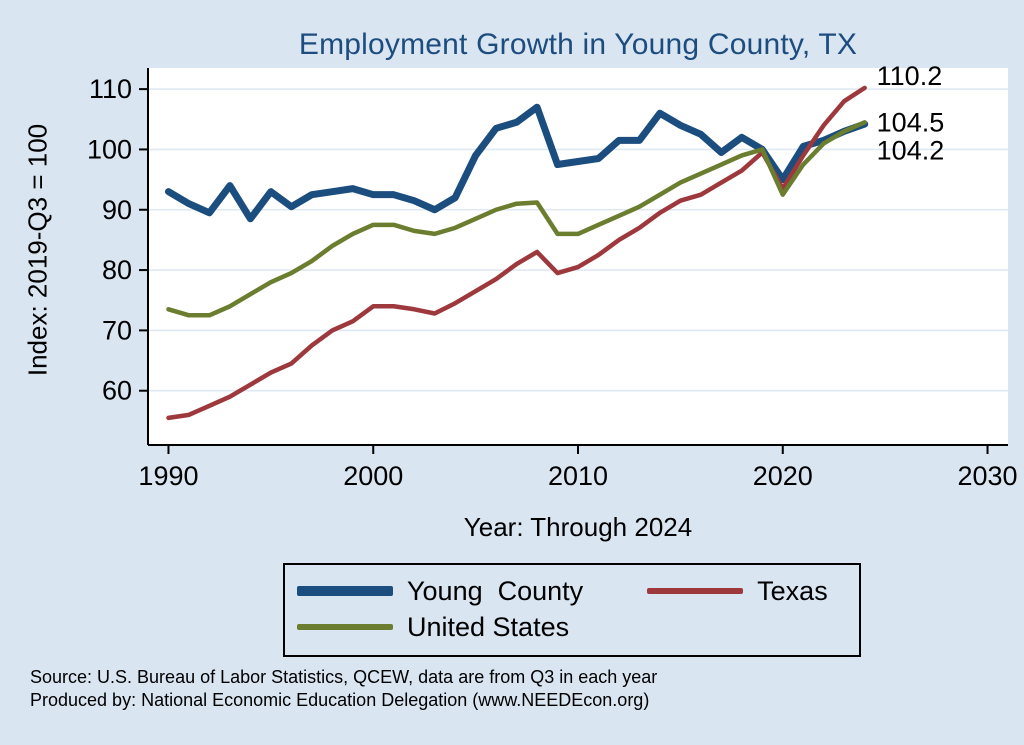  Describe the element at coordinates (495, 590) in the screenshot. I see `legend-label-young-county: Young County` at that location.